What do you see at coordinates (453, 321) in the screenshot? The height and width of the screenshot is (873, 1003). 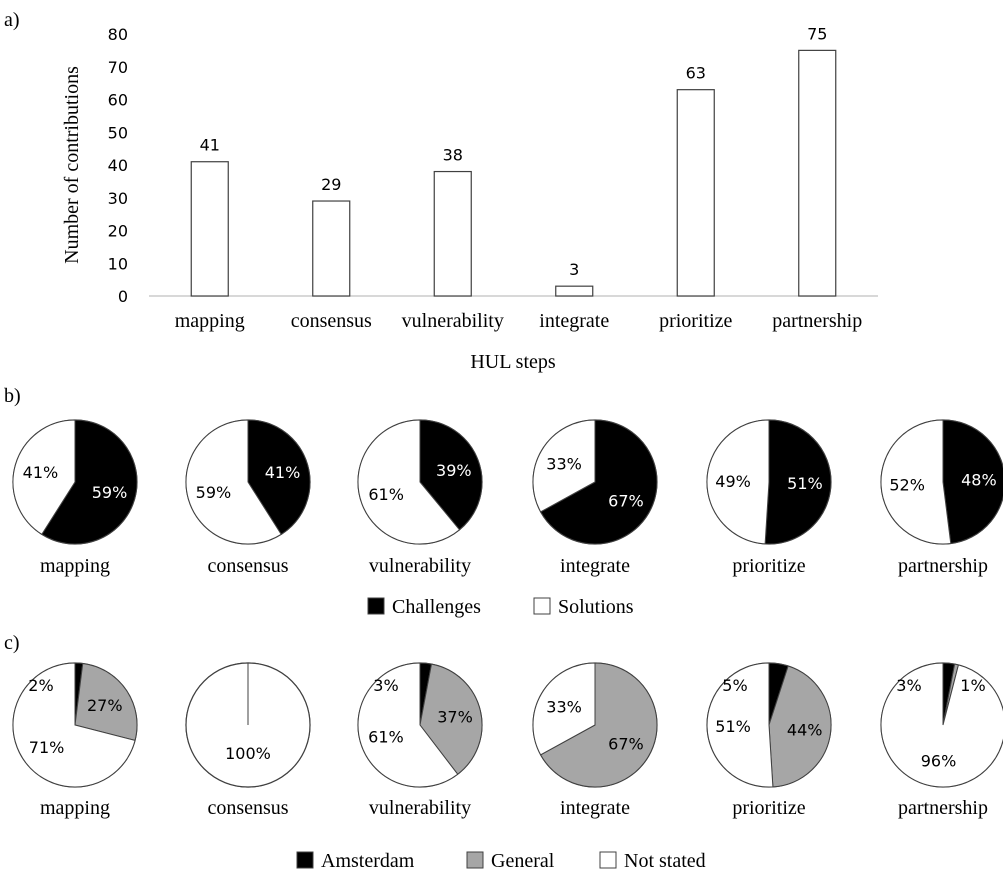 I see `category-label: vulnerability` at bounding box center [453, 321].